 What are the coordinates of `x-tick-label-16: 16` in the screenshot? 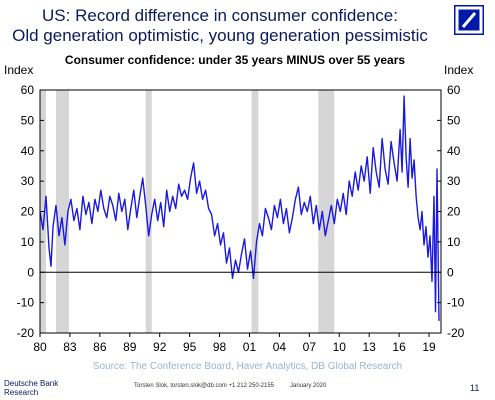 It's located at (399, 347).